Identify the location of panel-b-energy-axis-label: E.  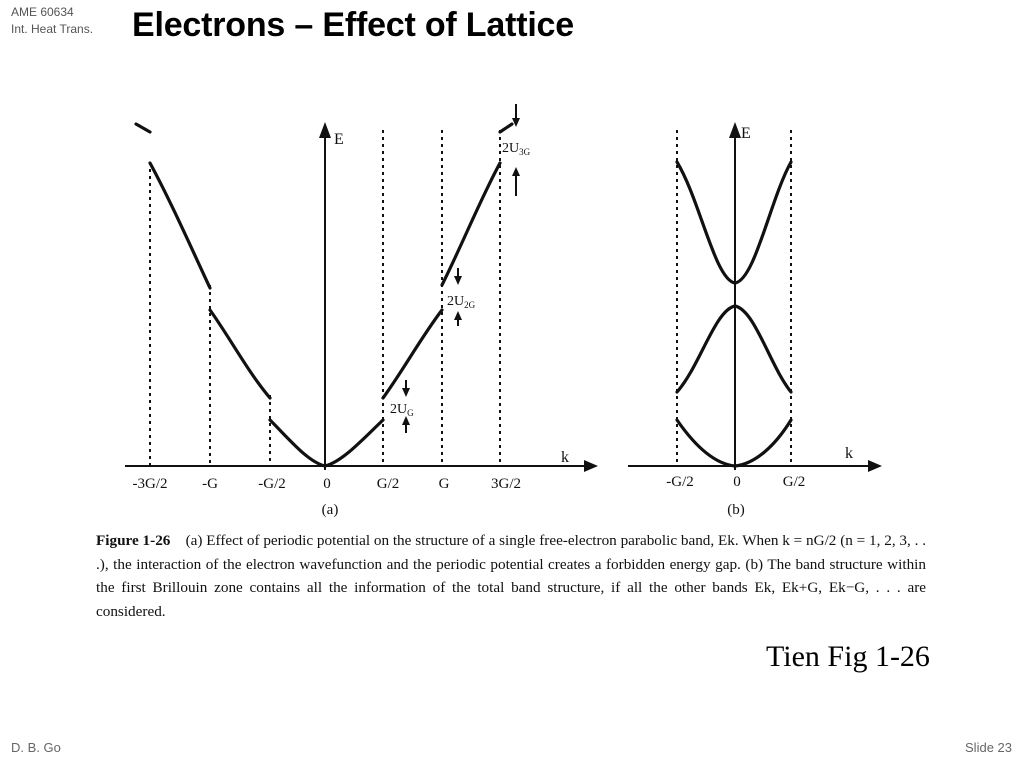
(746, 133).